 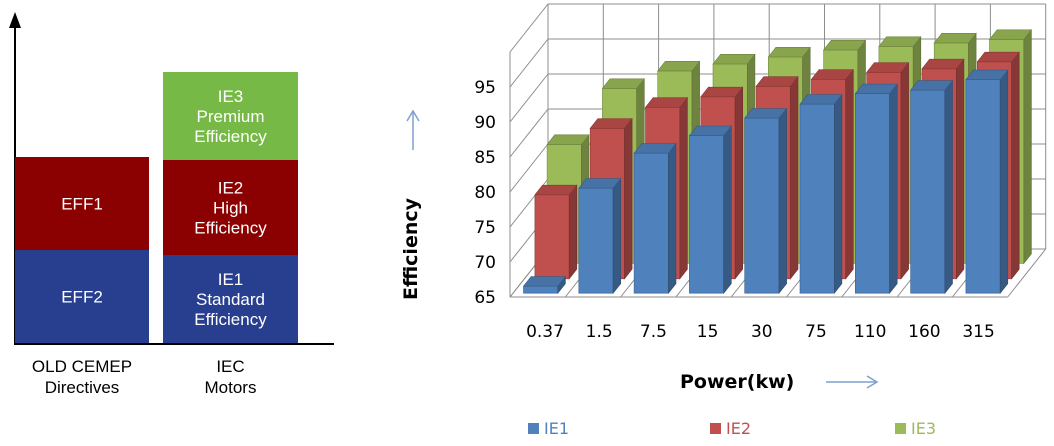 What do you see at coordinates (852, 382) in the screenshot?
I see `x-axis-arrow-icon` at bounding box center [852, 382].